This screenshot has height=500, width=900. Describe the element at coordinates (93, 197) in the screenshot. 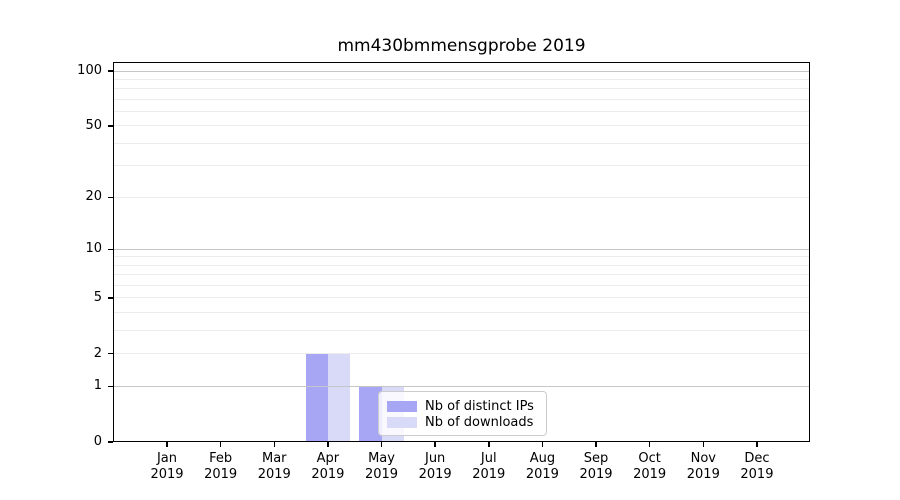

I see `y-tick-label: 20` at that location.